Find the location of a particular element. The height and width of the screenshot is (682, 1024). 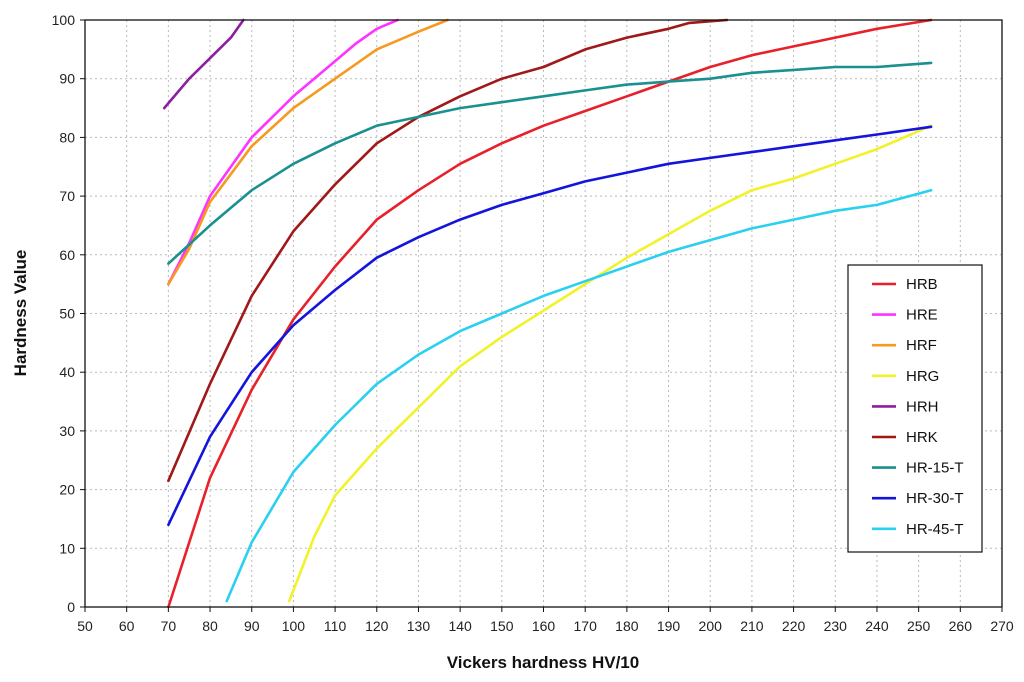

legend: HRB HRE HRF HRG HRH HRK HR-15-T HR-30-T HR-45-T is located at coordinates (915, 408).